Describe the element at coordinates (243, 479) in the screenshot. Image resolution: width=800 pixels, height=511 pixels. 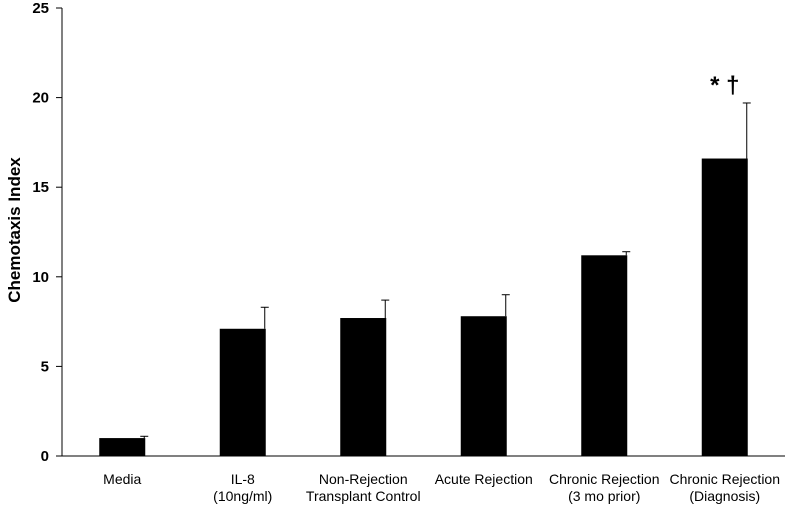
I see `x-tick-label: IL-8` at that location.